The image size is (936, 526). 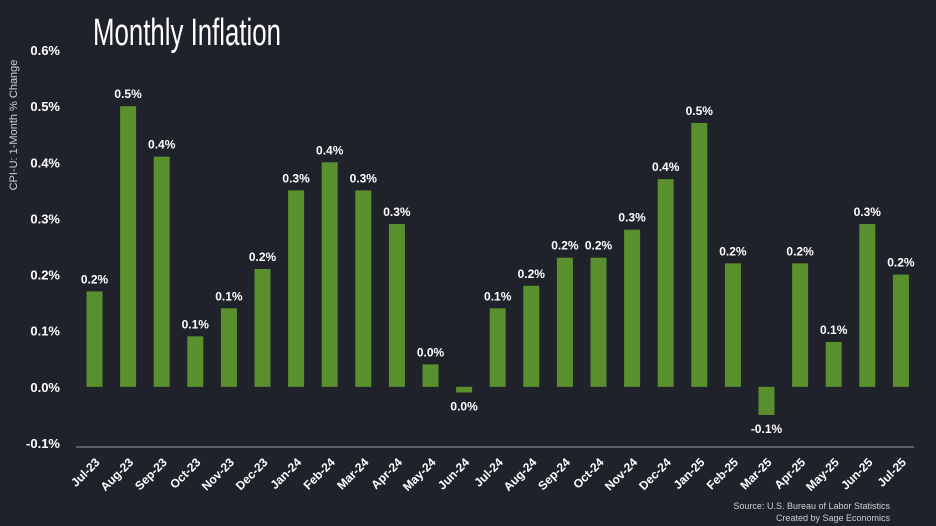 I want to click on x-tick-label: Aug-23, so click(x=117, y=474).